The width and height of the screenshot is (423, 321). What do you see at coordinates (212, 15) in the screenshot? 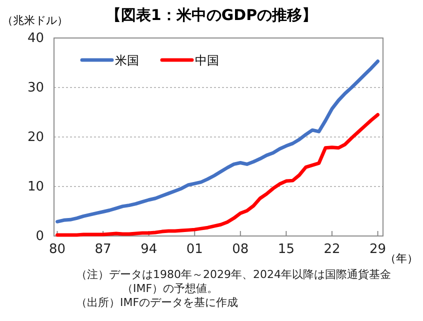
I see `chart-title: 【図表1：米中のGDPの推移】` at bounding box center [212, 15].